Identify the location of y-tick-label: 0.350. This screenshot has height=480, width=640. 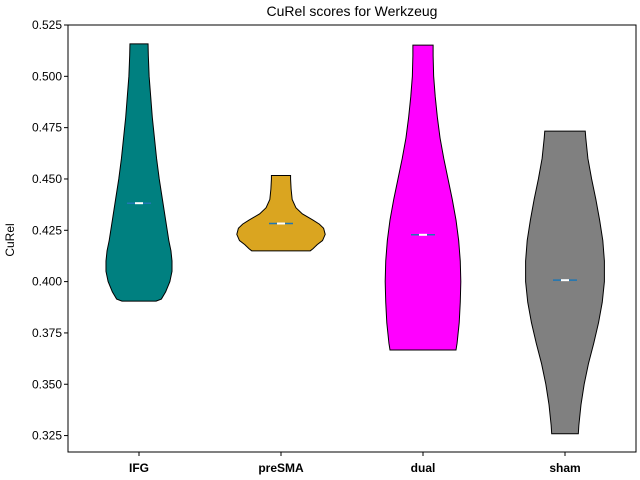
(47, 384).